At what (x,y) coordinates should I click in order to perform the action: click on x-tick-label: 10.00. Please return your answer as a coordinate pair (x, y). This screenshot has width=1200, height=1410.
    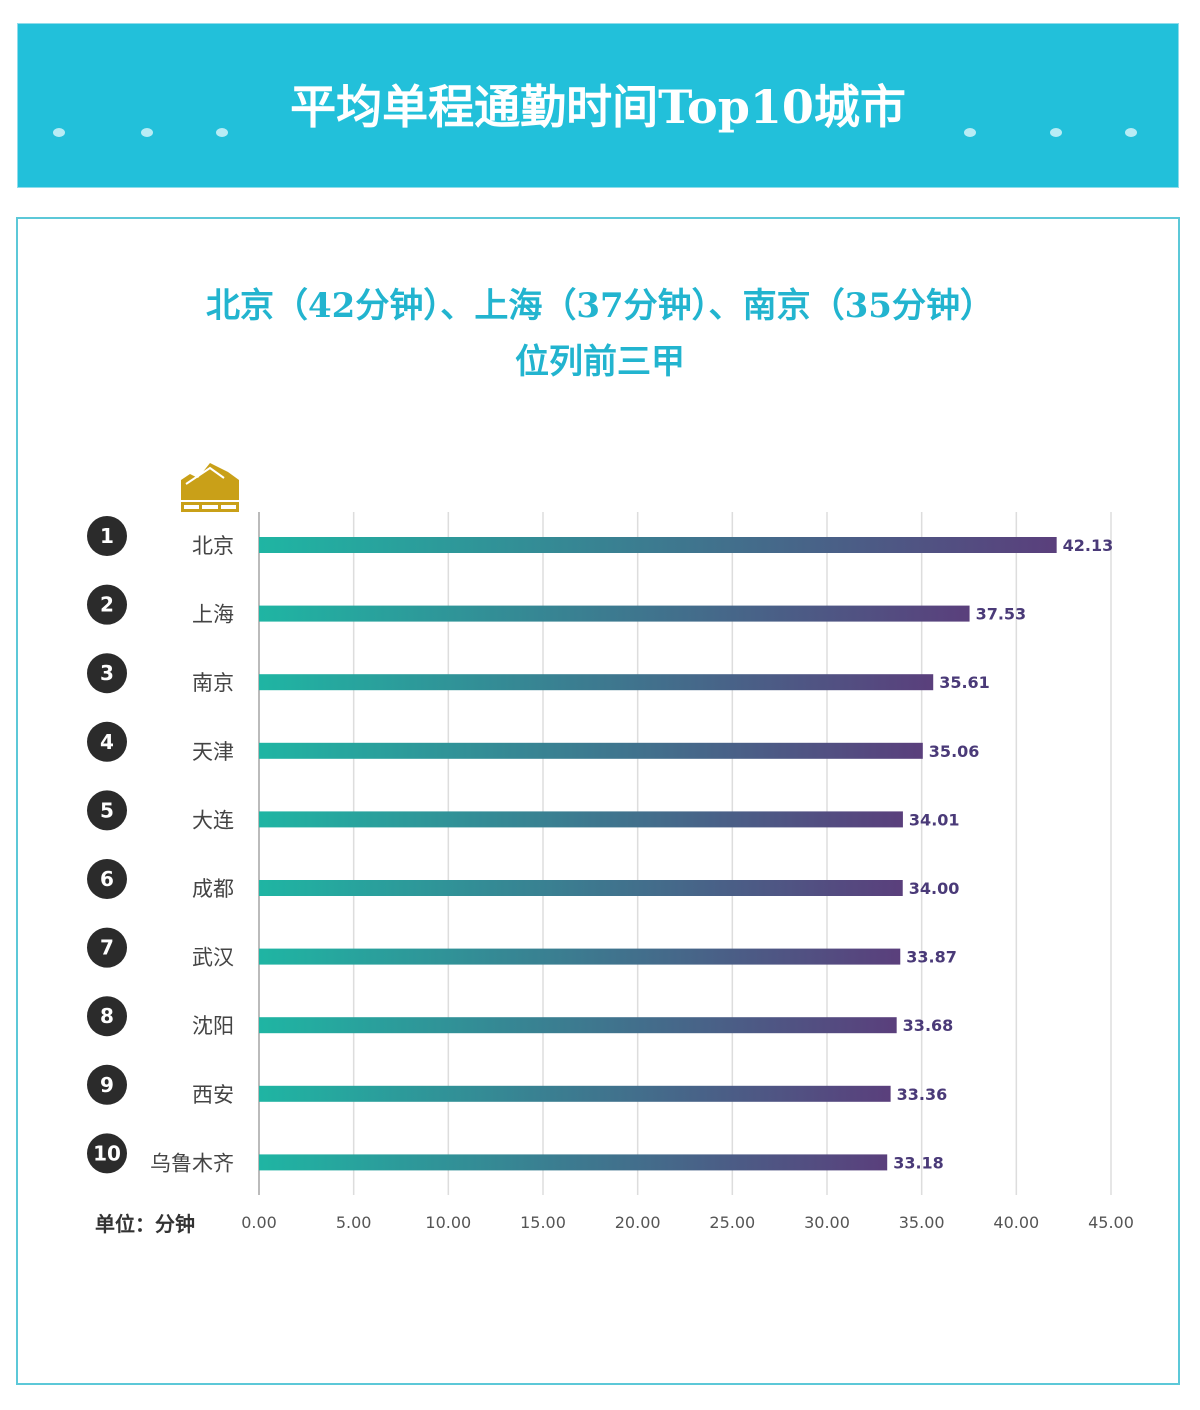
    Looking at the image, I should click on (448, 1222).